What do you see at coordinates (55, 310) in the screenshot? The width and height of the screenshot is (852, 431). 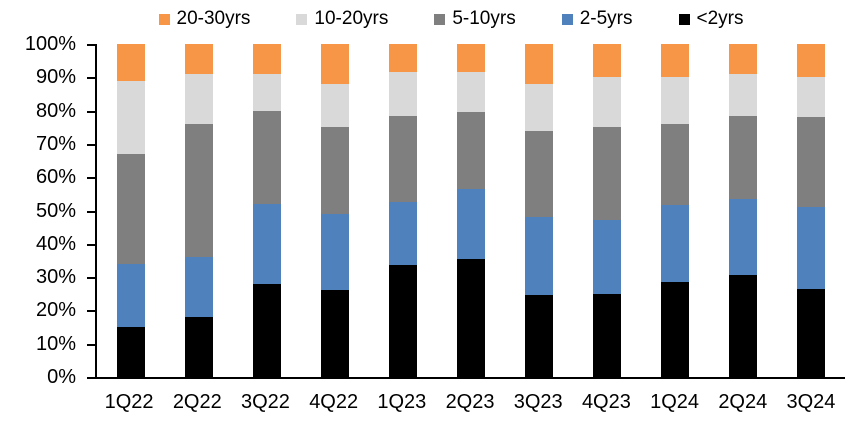 I see `y-axis-tick-label: 20%` at bounding box center [55, 310].